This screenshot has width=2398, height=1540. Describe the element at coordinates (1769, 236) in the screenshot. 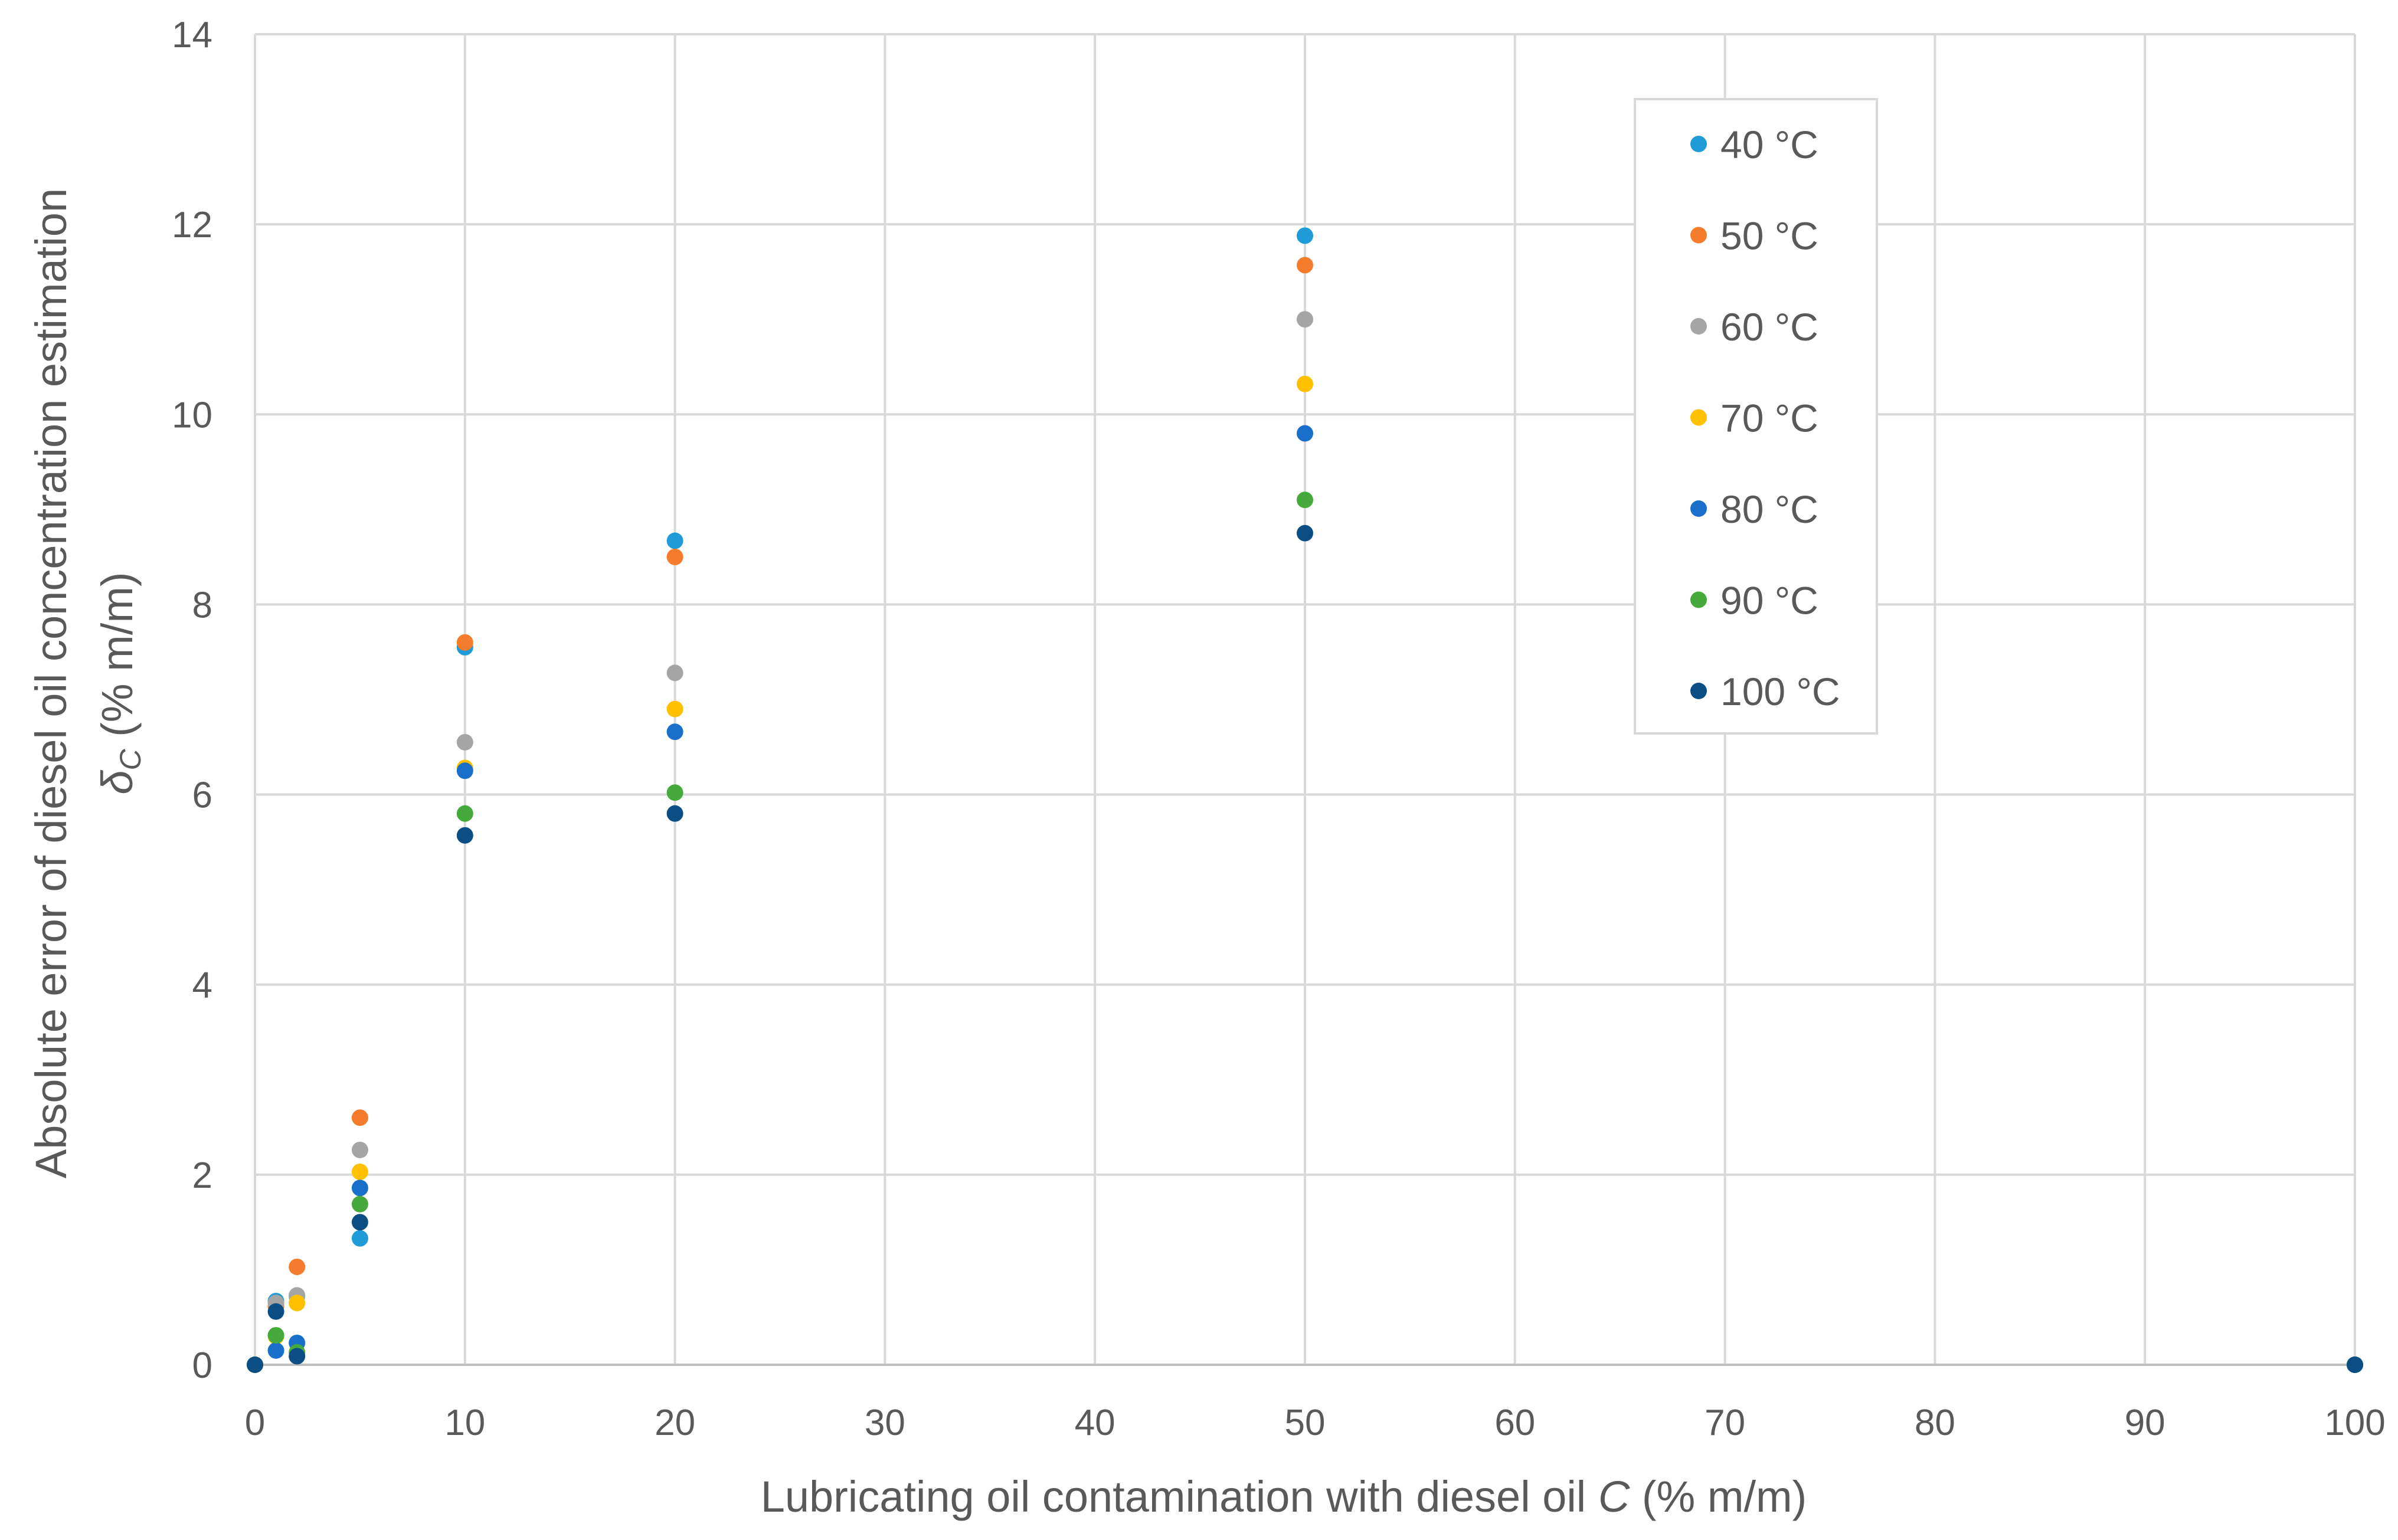

I see `legend-label: 50 °C` at that location.